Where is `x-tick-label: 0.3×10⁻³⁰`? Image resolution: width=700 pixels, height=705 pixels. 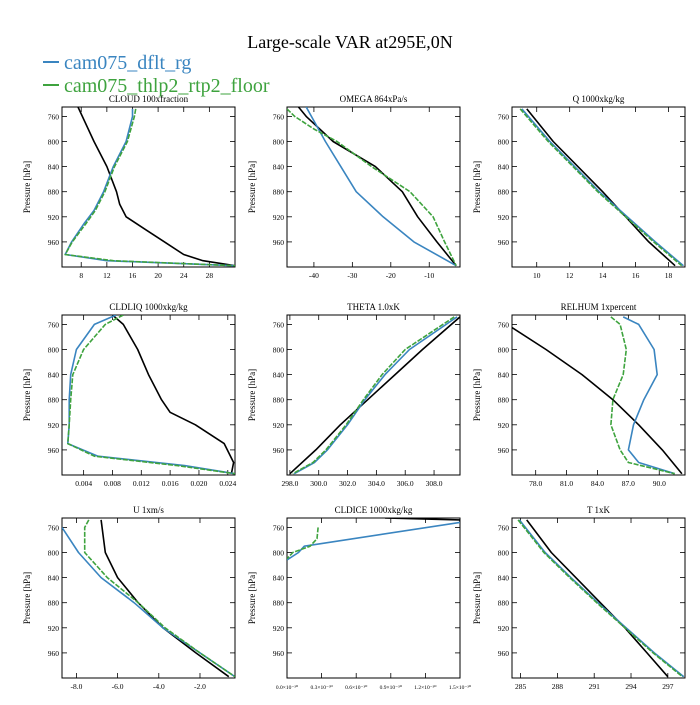
x-tick-label: 0.3×10⁻³⁰ is located at coordinates (321, 687).